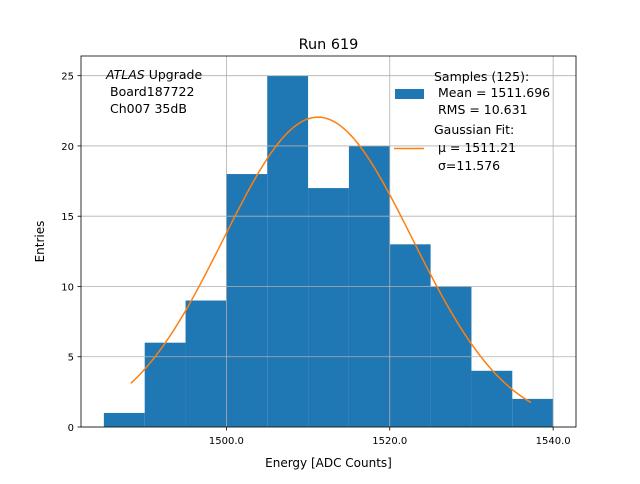 The image size is (640, 484). Describe the element at coordinates (474, 129) in the screenshot. I see `legend-fit-title: Gaussian Fit:` at that location.